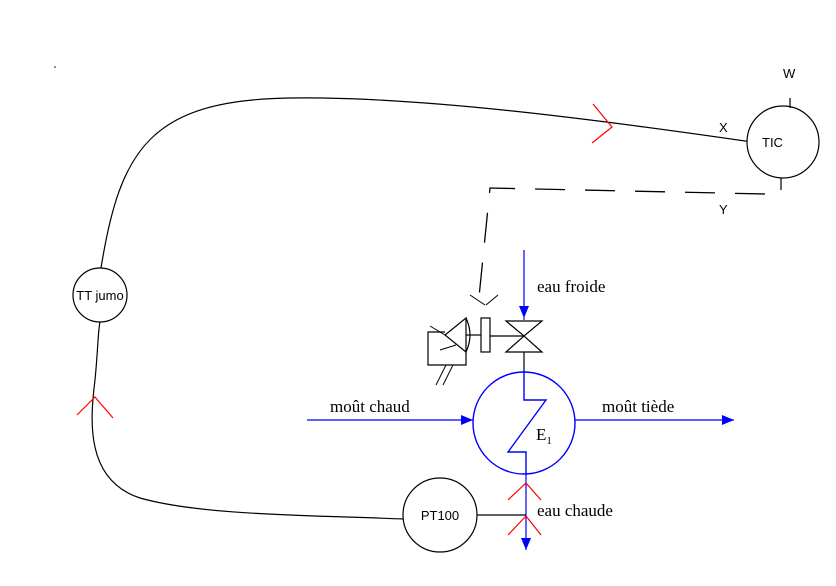  What do you see at coordinates (455, 335) in the screenshot?
I see `positioner-icon` at bounding box center [455, 335].